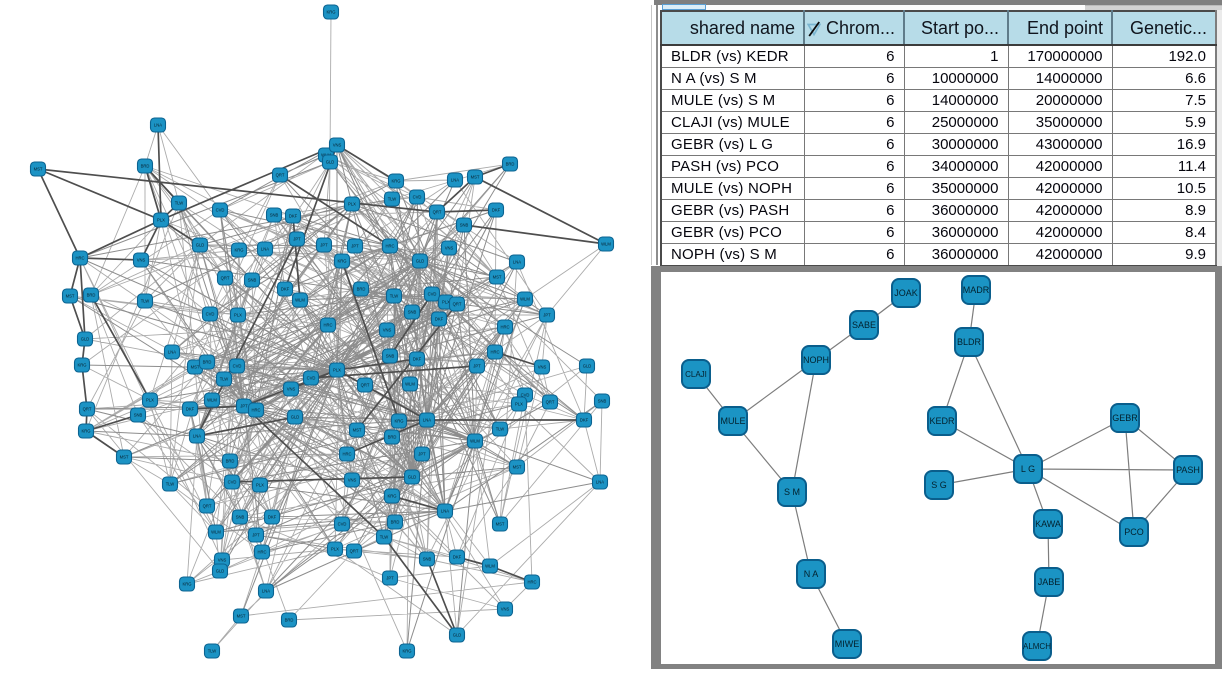  What do you see at coordinates (1134, 532) in the screenshot?
I see `svg-text: PCO` at bounding box center [1134, 532].